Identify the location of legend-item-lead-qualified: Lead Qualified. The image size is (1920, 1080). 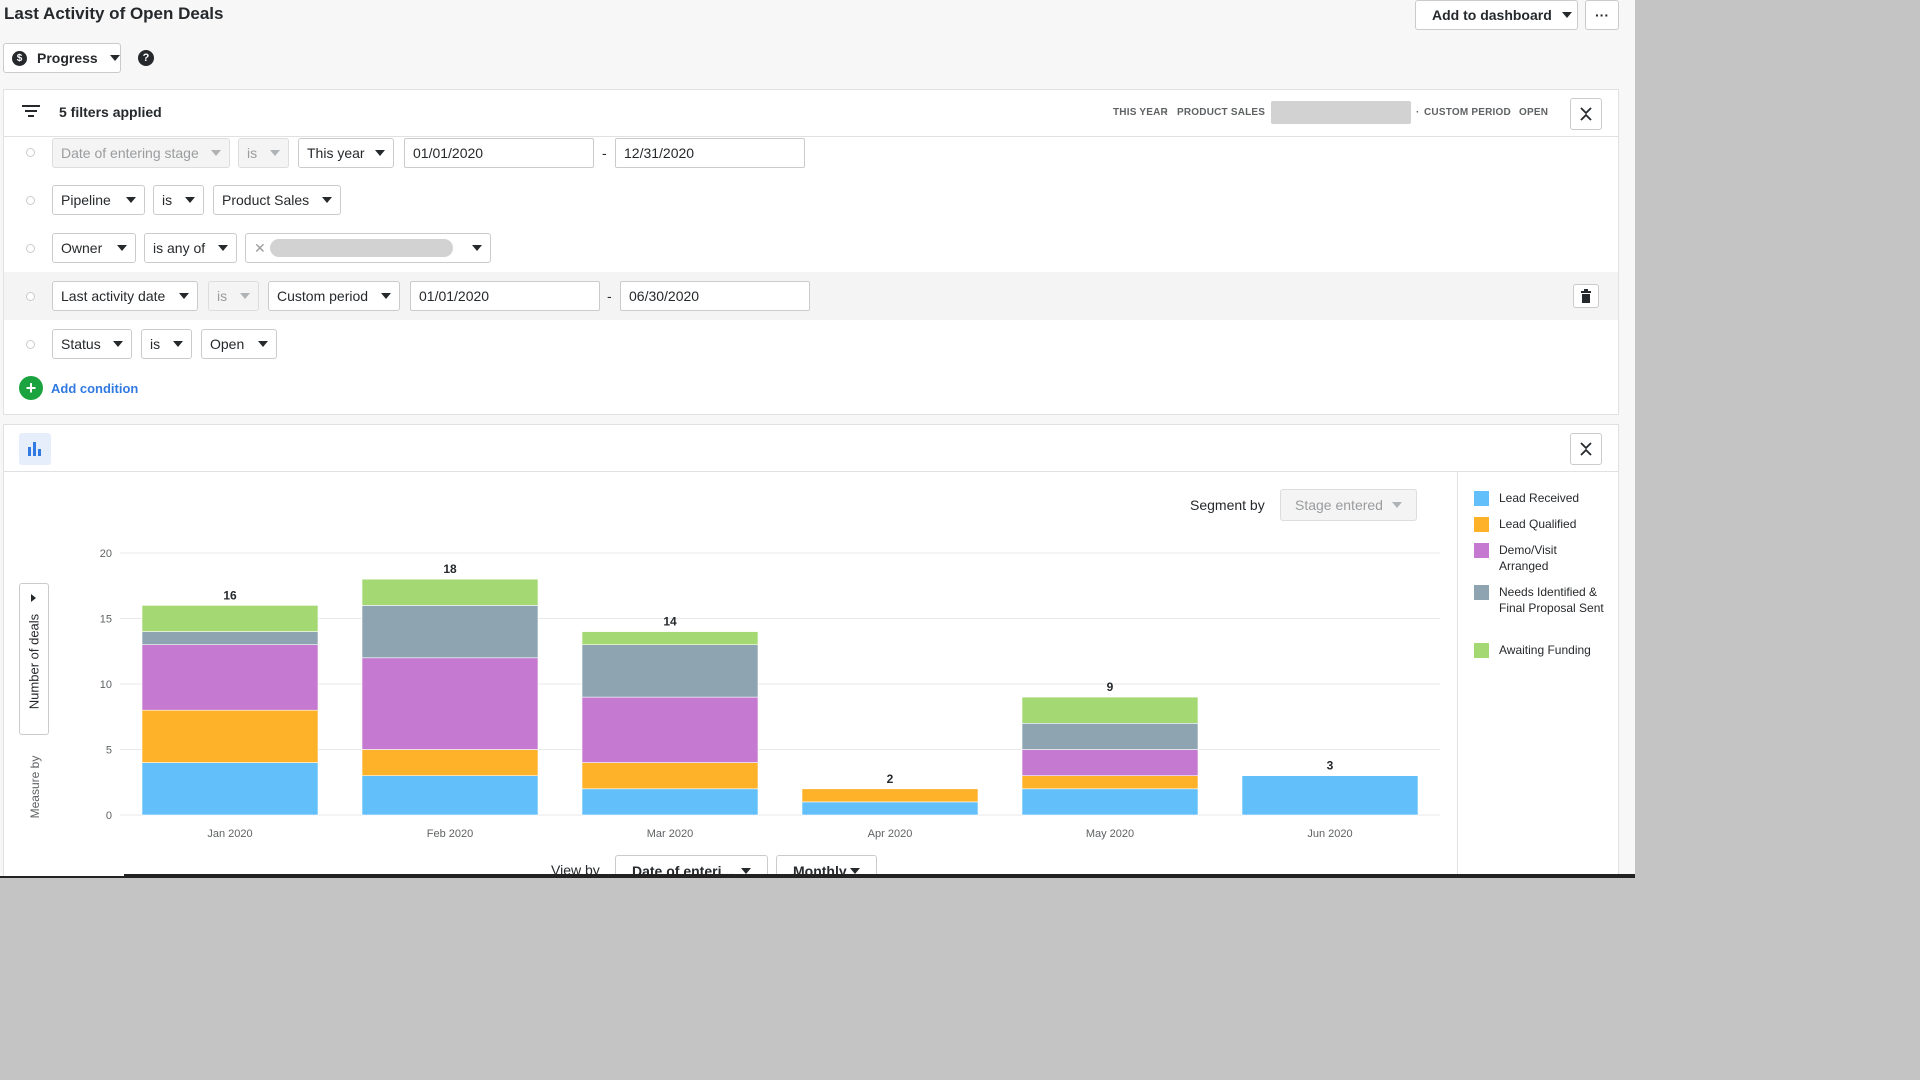
(1525, 524).